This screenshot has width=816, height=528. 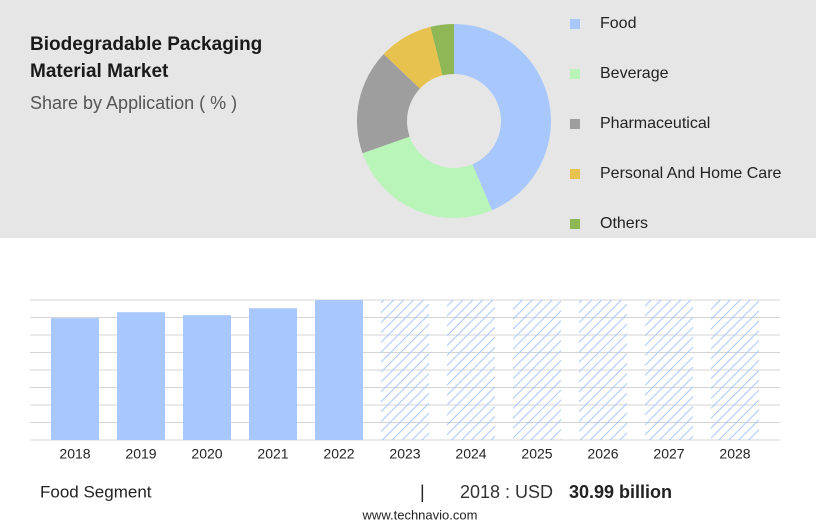 I want to click on x-tick-label: 2018, so click(x=74, y=454).